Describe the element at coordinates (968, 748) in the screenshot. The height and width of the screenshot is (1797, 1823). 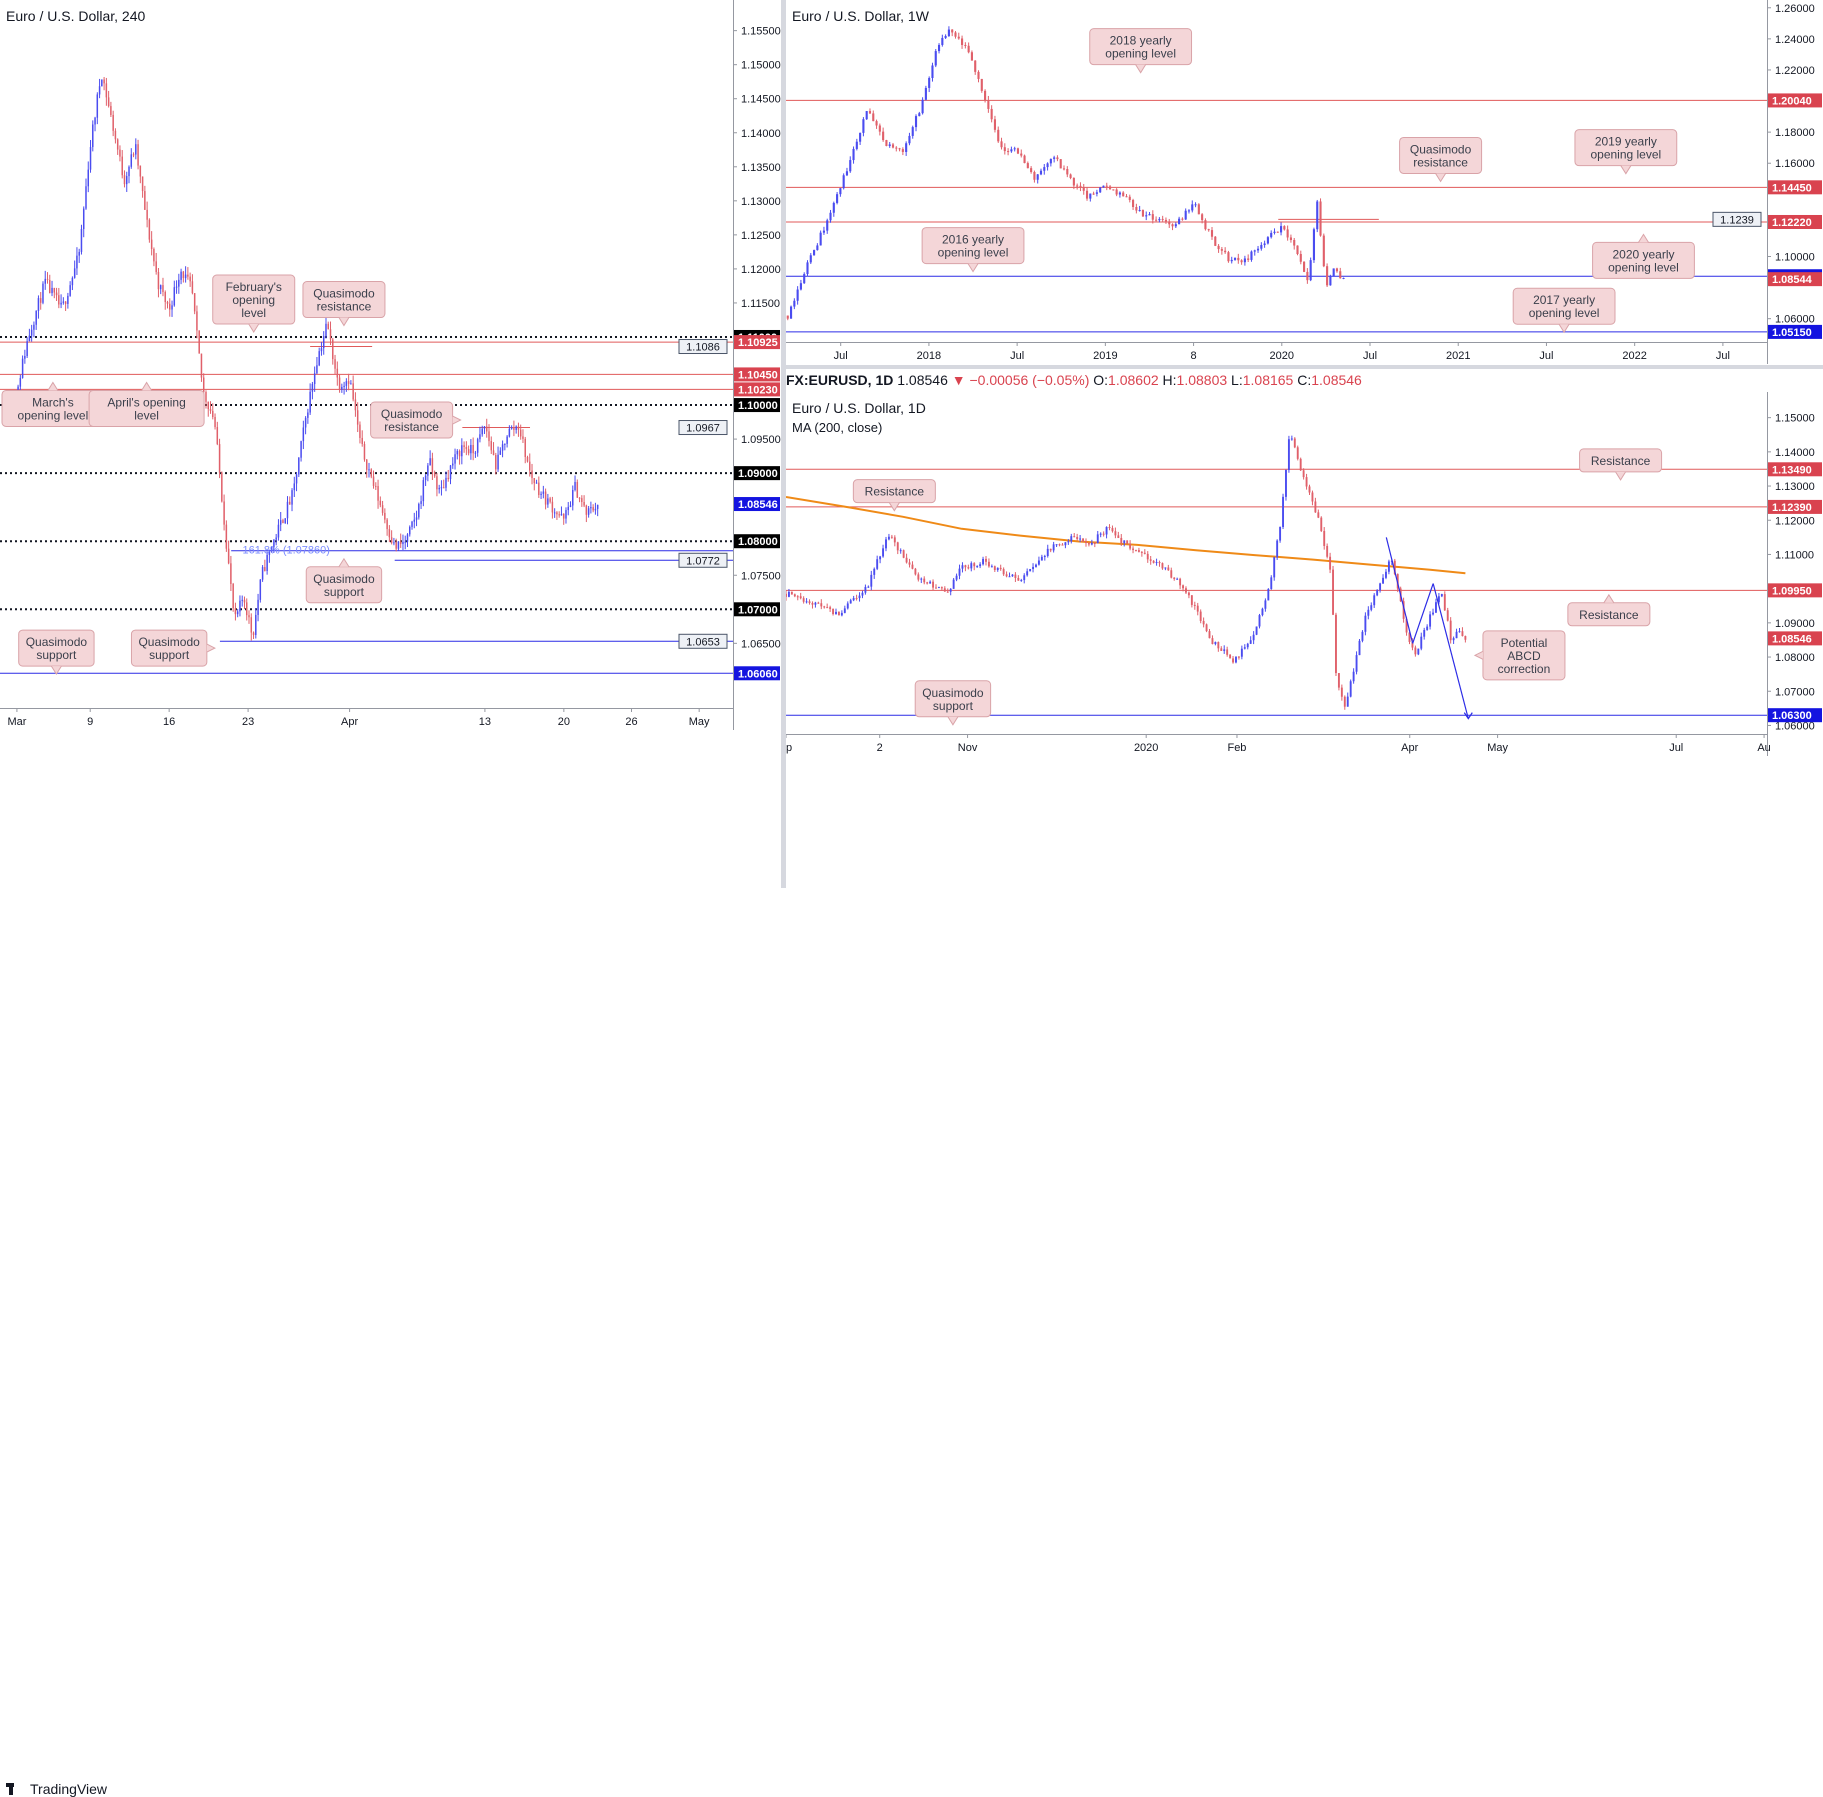
I see `x-tick-label: Nov` at that location.